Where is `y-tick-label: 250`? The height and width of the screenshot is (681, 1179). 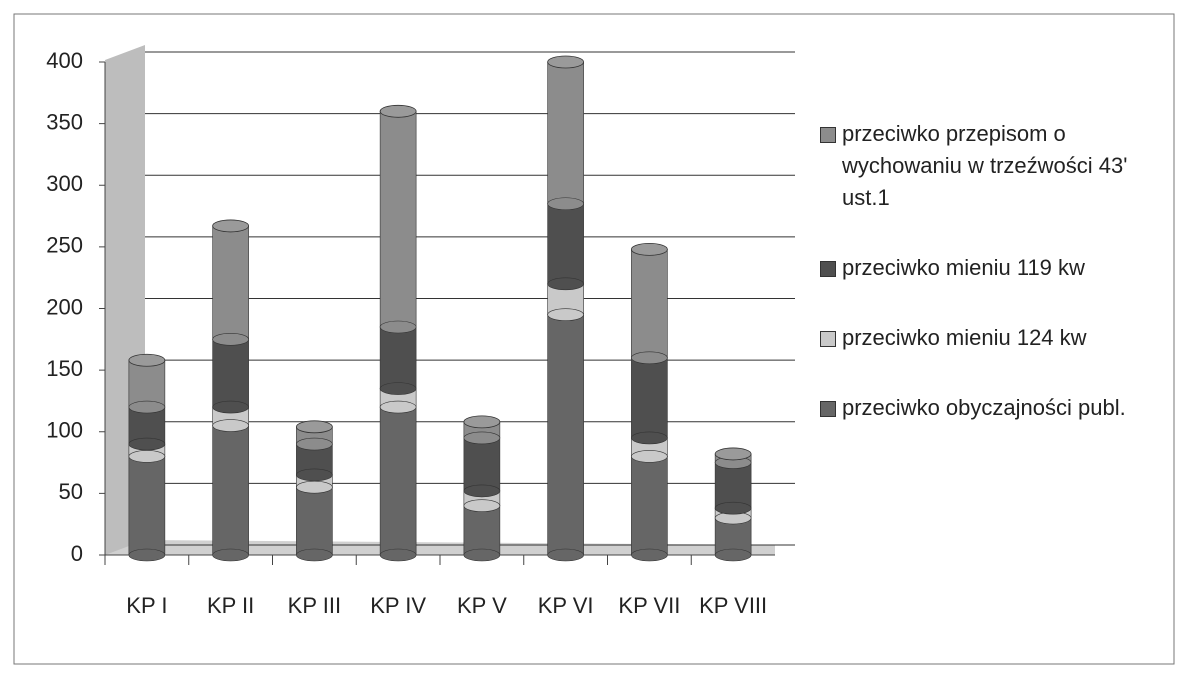
y-tick-label: 250 is located at coordinates (64, 245).